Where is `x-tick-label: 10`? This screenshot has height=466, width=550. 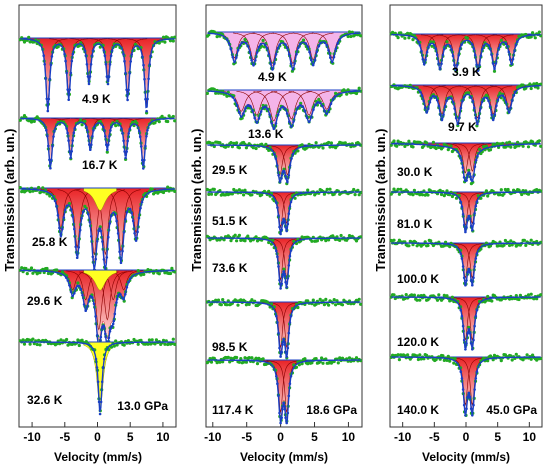 x-tick-label: 10 is located at coordinates (163, 437).